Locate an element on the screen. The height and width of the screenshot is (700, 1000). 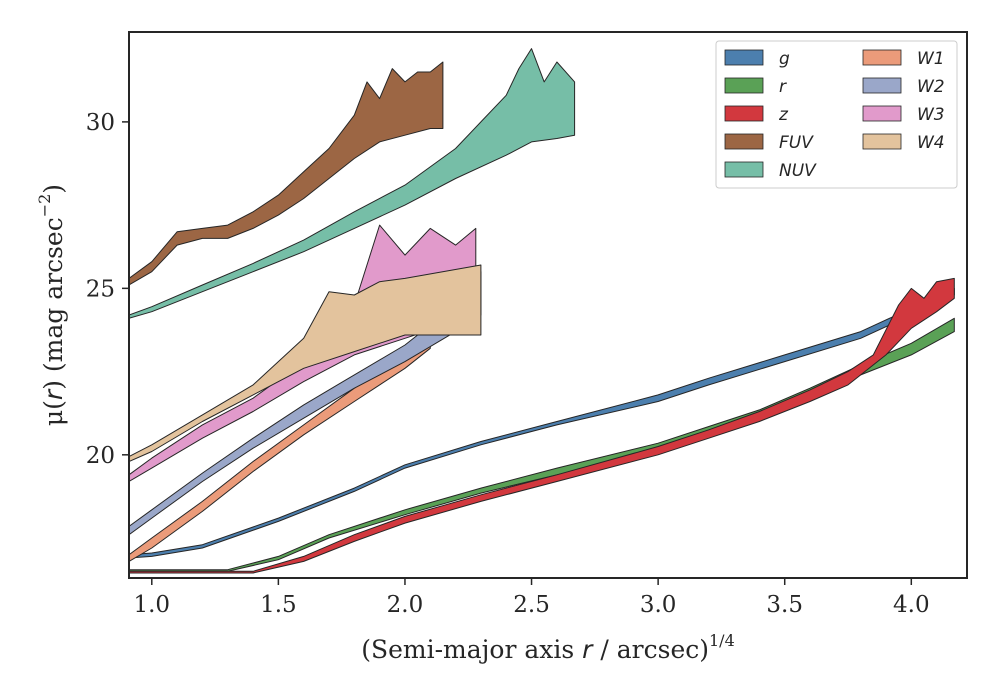
legend-swatch-nuv is located at coordinates (744, 169).